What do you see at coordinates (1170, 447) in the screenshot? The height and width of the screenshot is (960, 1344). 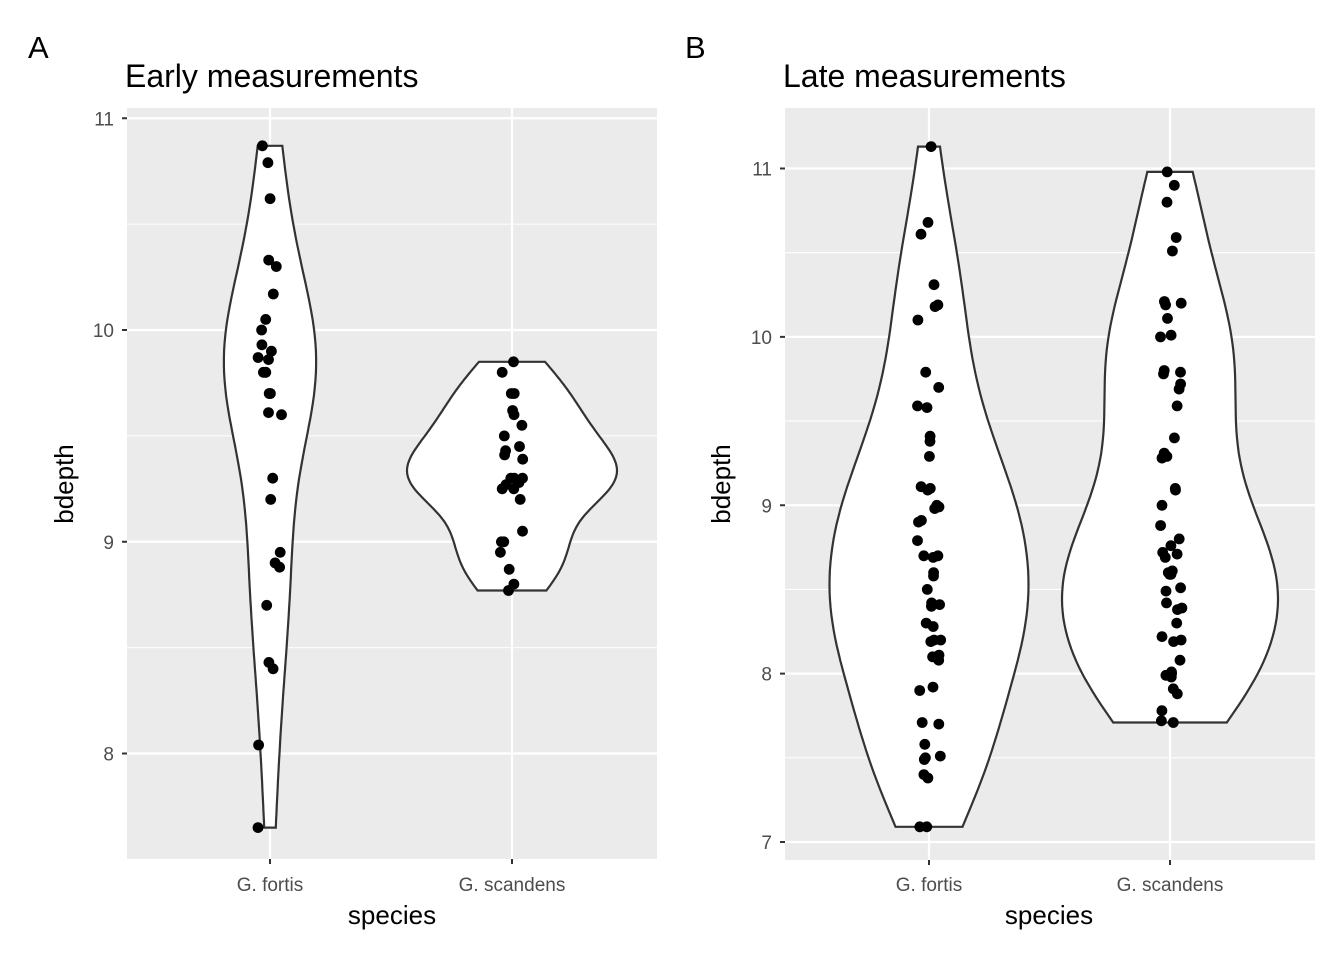 I see `violin-b-g-scandens` at bounding box center [1170, 447].